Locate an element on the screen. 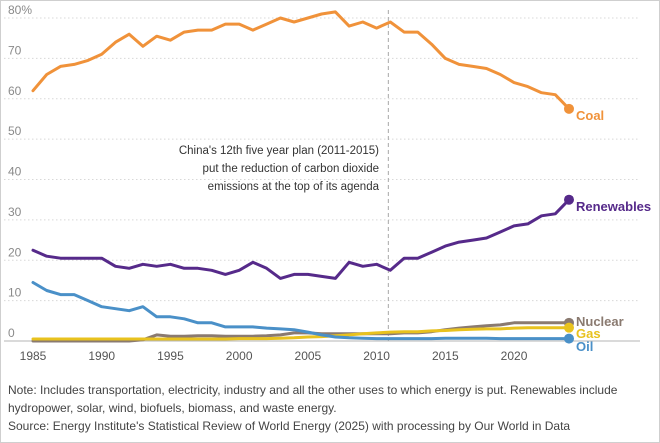  series-end-dot-gas is located at coordinates (569, 327).